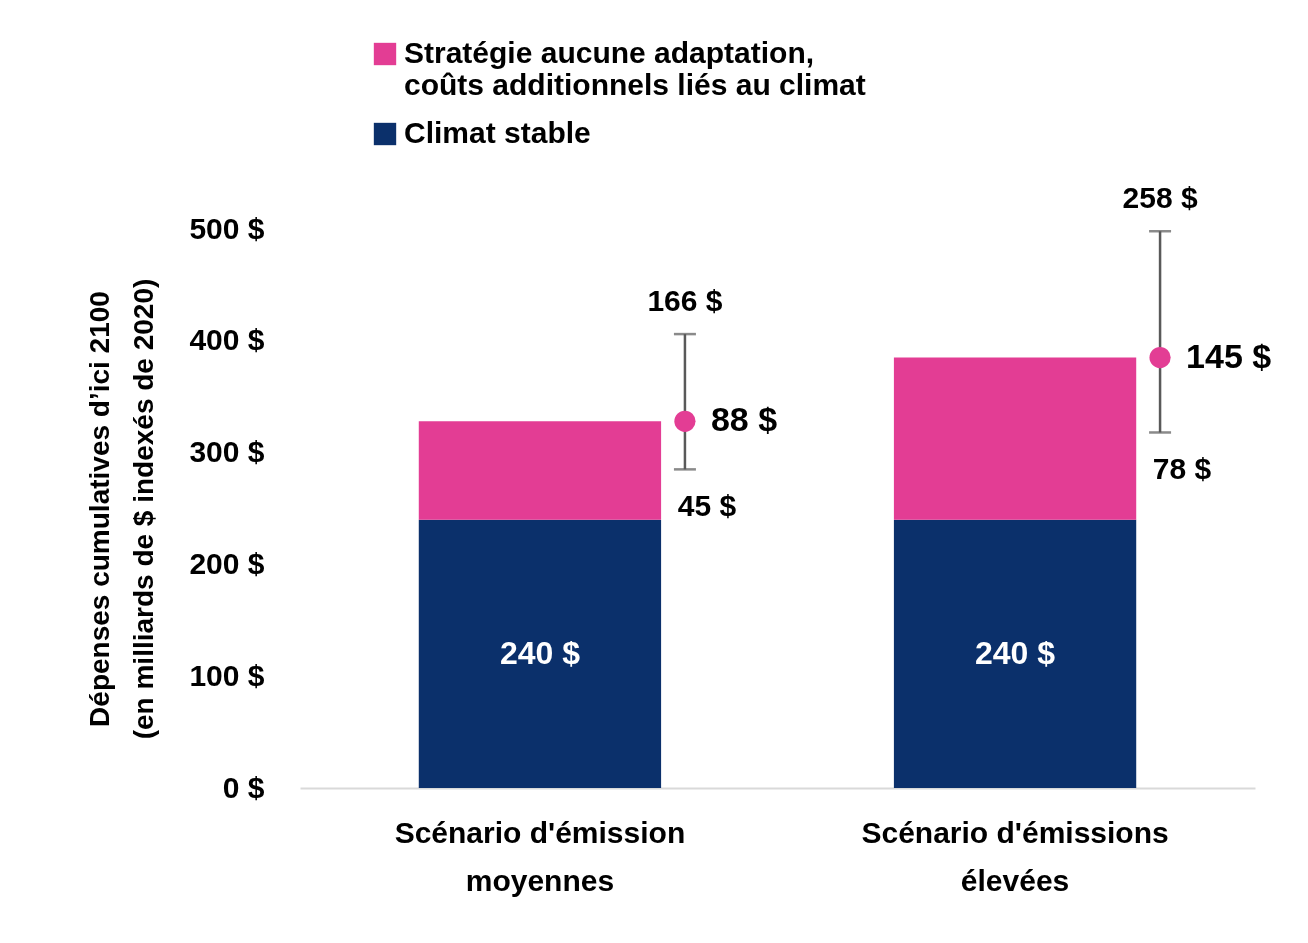 This screenshot has width=1308, height=943. What do you see at coordinates (635, 68) in the screenshot?
I see `legend-label: Stratégie aucune adaptation, coûts additionnels liés au climat` at bounding box center [635, 68].